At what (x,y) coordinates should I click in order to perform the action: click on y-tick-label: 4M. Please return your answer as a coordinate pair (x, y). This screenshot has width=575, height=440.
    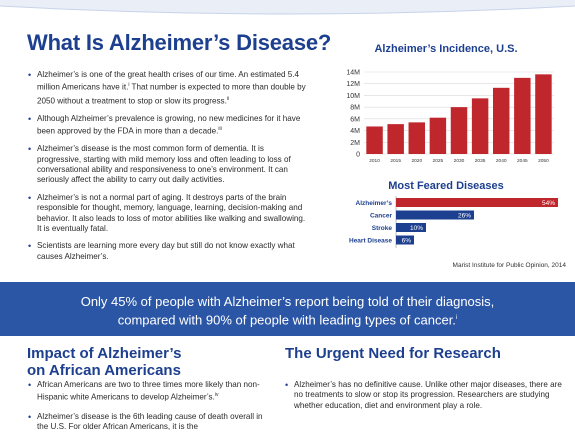
    Looking at the image, I should click on (355, 131).